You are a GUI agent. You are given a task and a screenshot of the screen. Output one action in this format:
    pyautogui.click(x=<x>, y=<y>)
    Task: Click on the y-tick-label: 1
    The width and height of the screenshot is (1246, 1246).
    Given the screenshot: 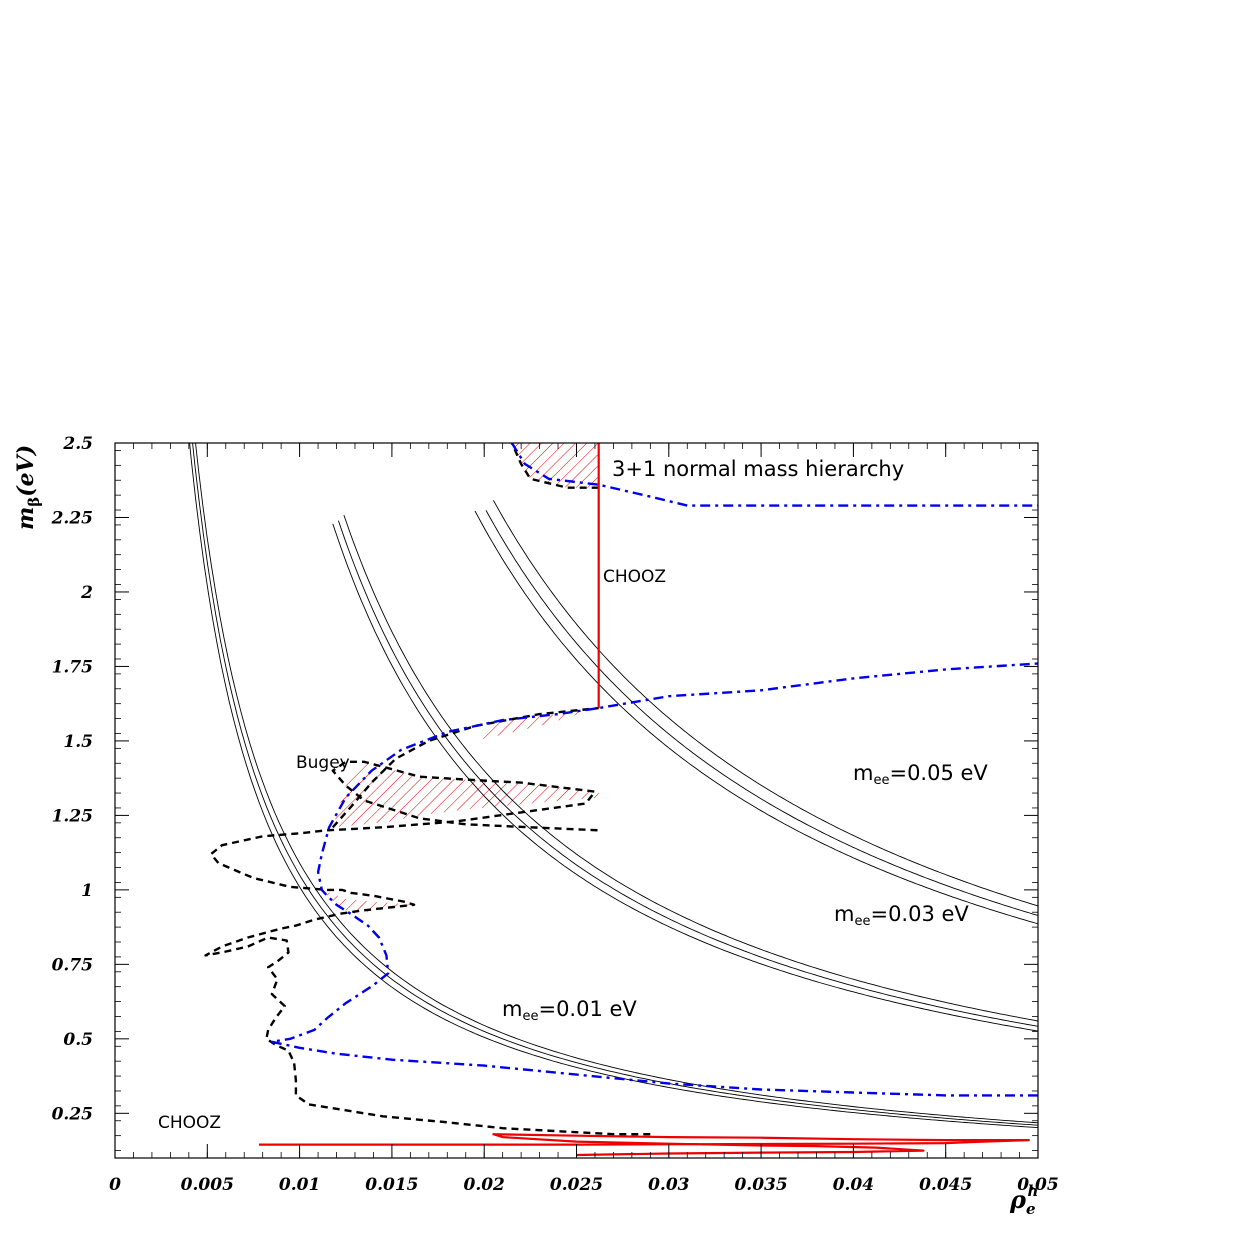 What is the action you would take?
    pyautogui.click(x=87, y=891)
    